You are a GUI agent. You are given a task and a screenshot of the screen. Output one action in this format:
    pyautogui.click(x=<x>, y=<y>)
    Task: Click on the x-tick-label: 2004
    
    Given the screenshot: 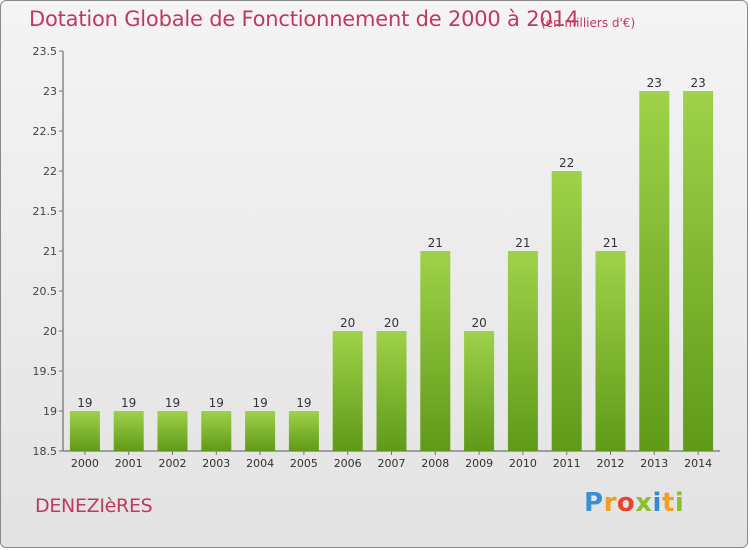 What is the action you would take?
    pyautogui.click(x=260, y=463)
    